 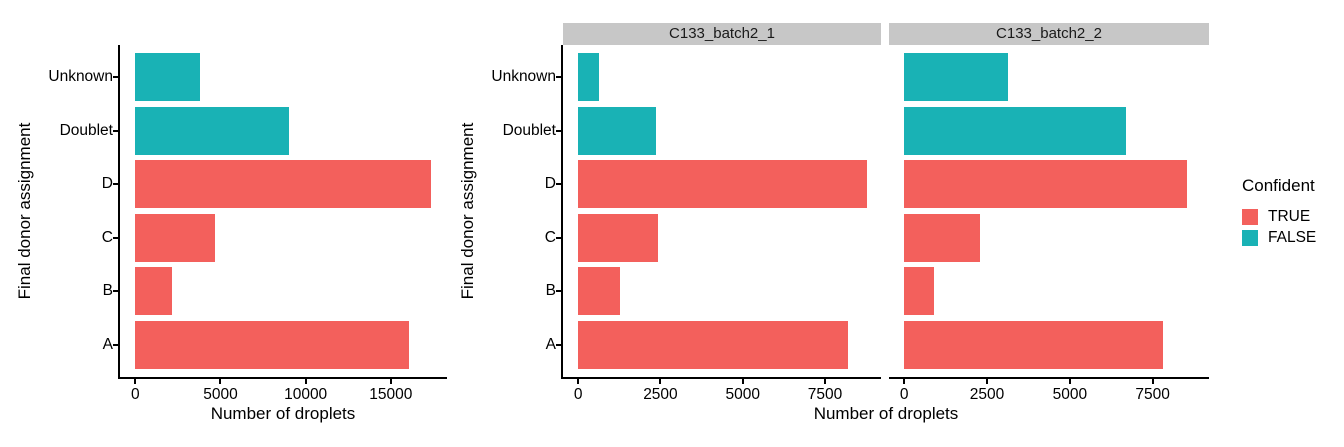 What do you see at coordinates (886, 413) in the screenshot?
I see `right-x-axis-title: Number of droplets` at bounding box center [886, 413].